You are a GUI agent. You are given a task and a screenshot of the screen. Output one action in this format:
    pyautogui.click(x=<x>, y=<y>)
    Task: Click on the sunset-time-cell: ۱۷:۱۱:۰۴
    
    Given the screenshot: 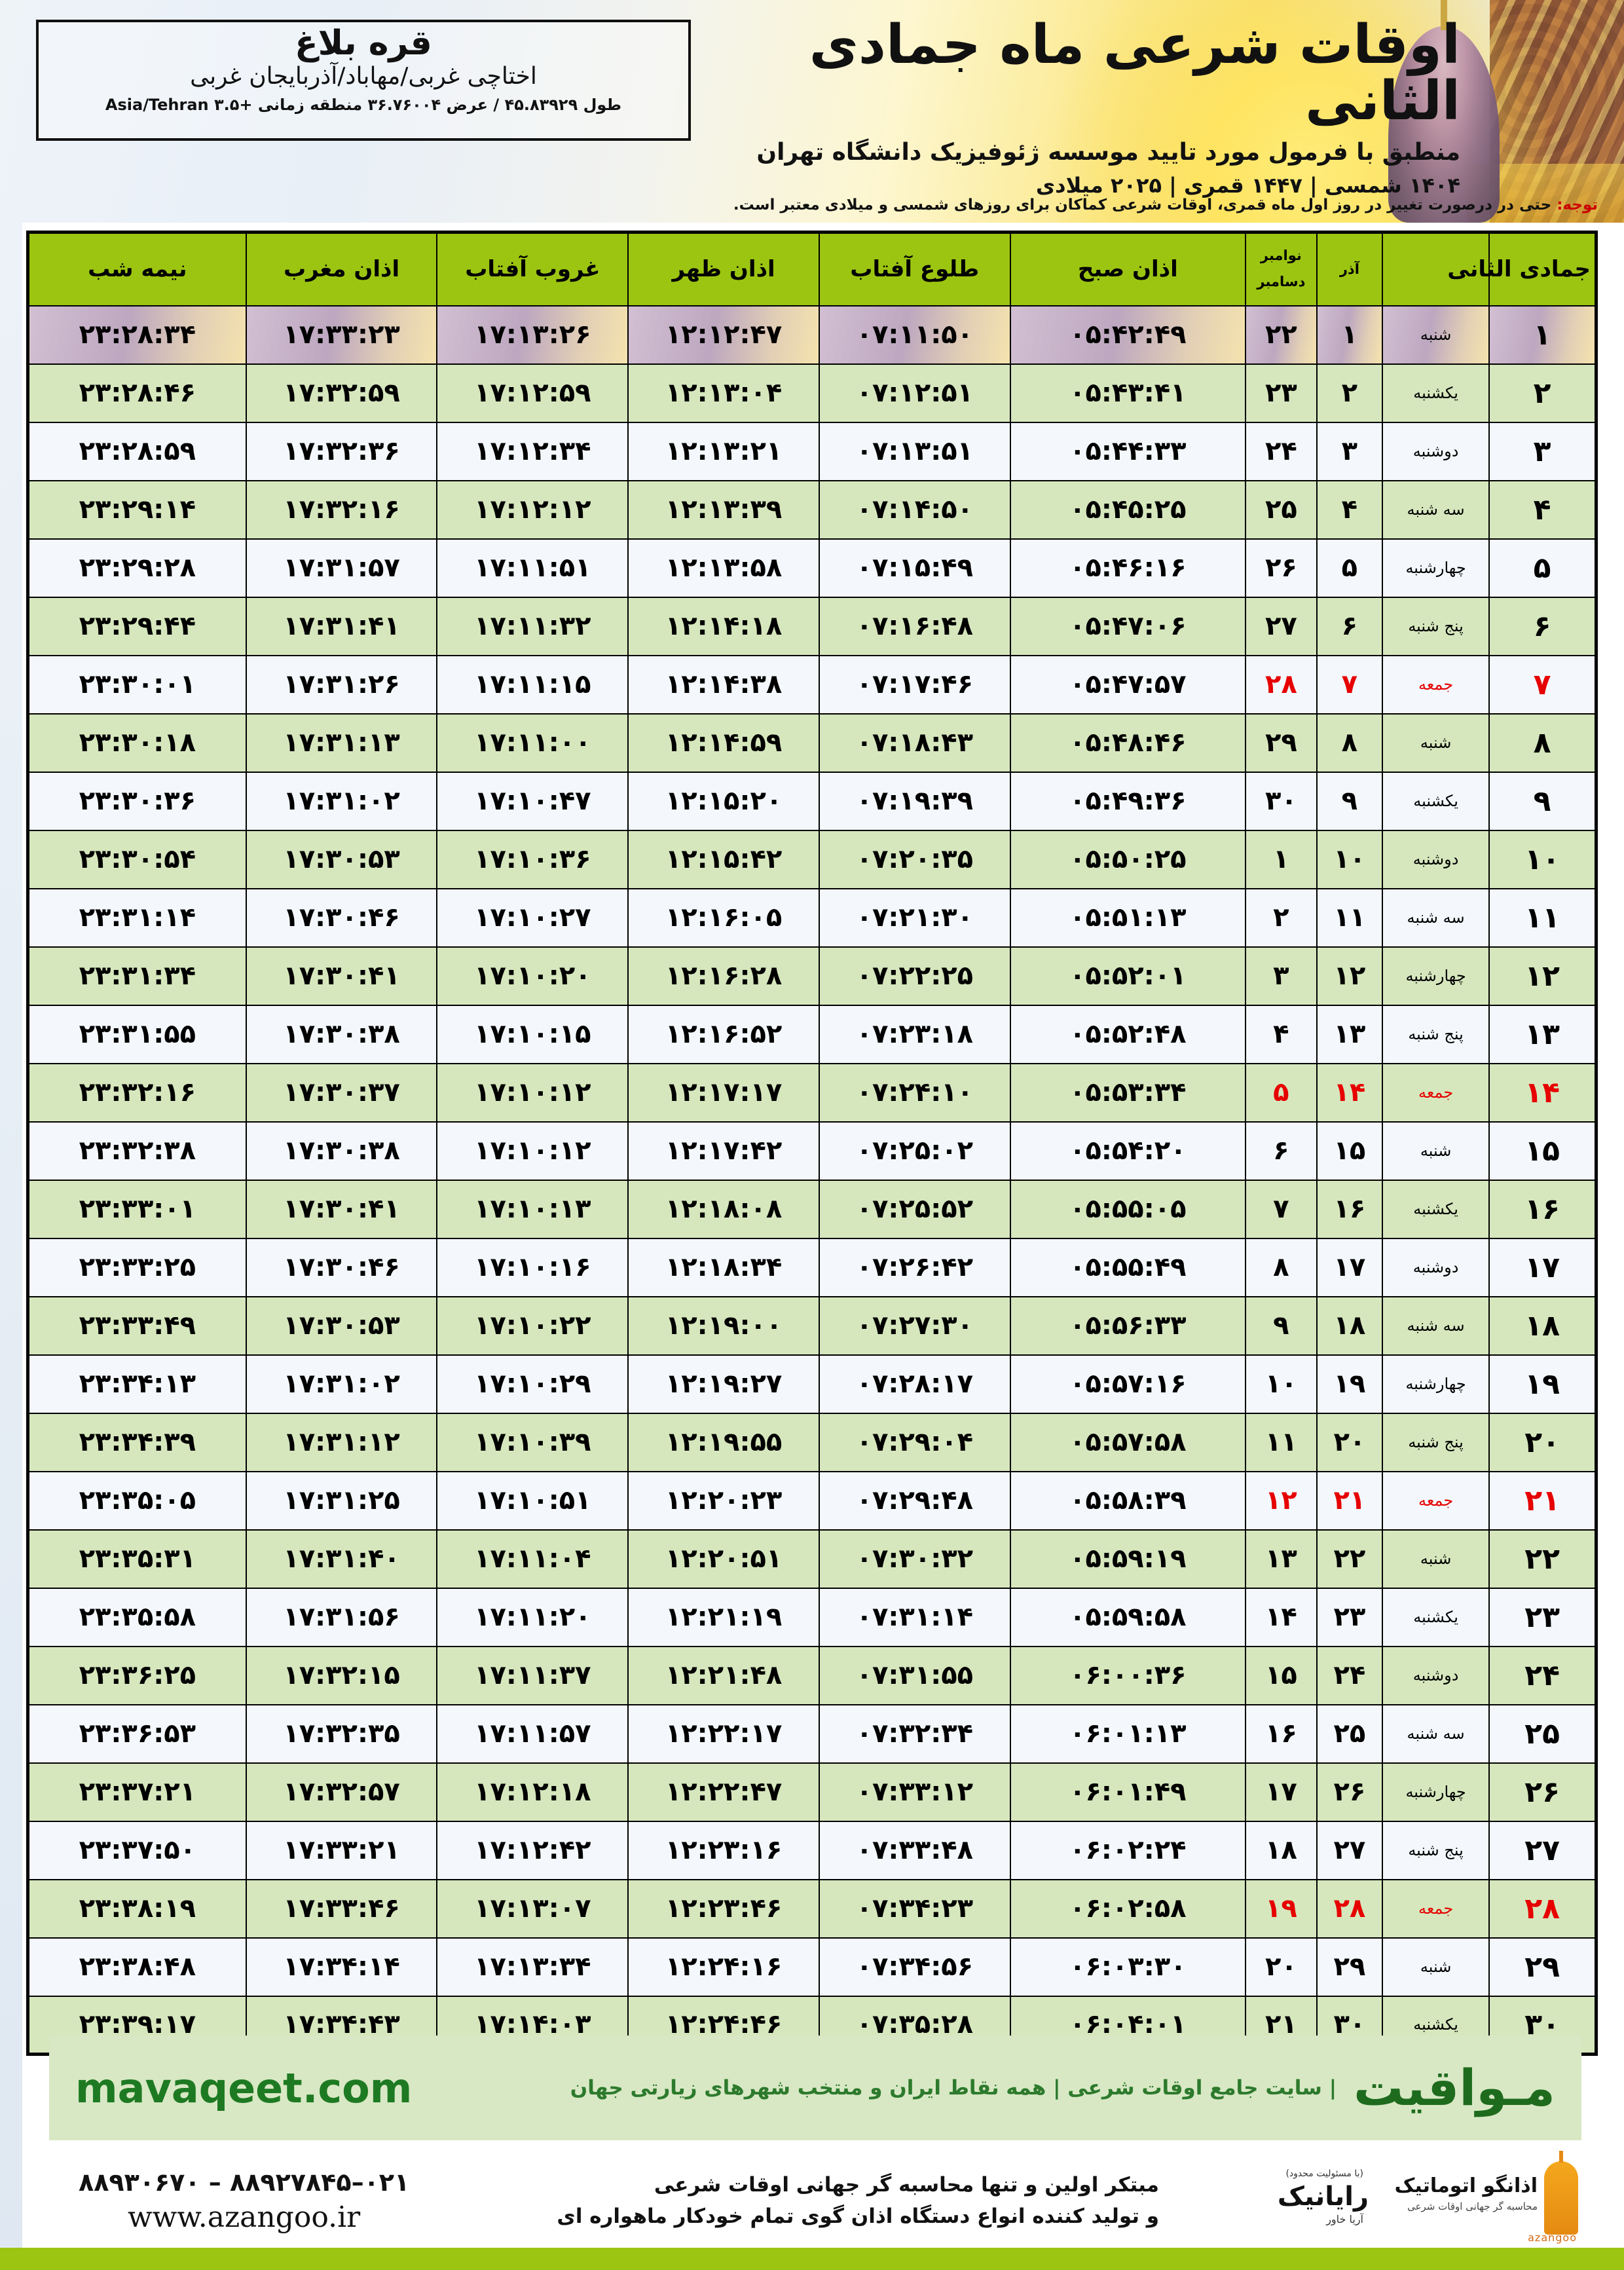 What is the action you would take?
    pyautogui.click(x=532, y=1559)
    